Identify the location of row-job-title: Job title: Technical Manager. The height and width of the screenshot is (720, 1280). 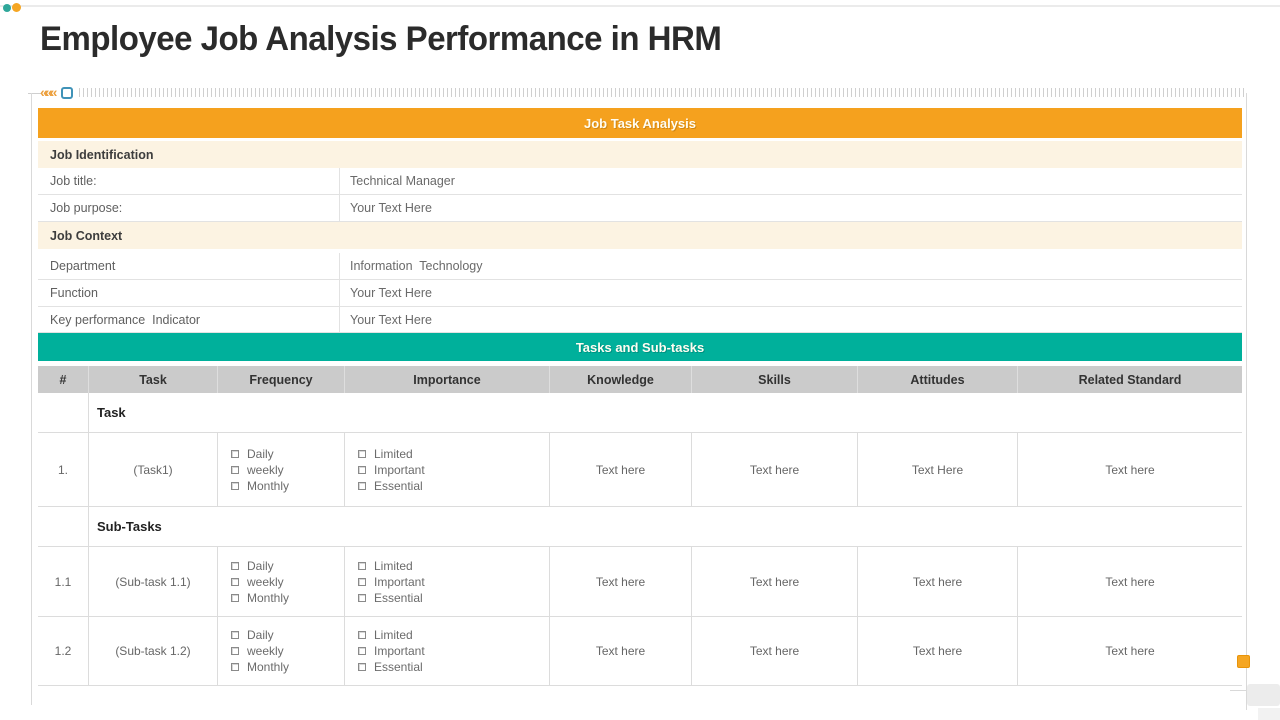
(640, 181).